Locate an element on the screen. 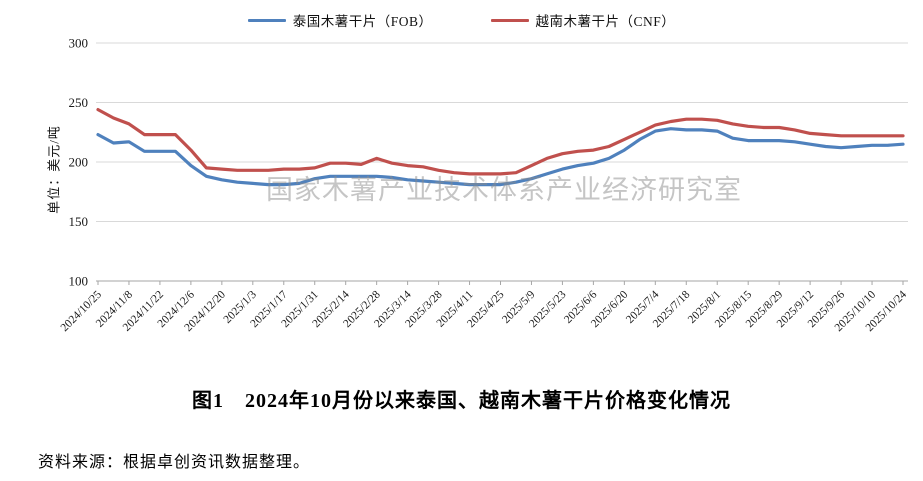  y-tick-label: 200 is located at coordinates (79, 162).